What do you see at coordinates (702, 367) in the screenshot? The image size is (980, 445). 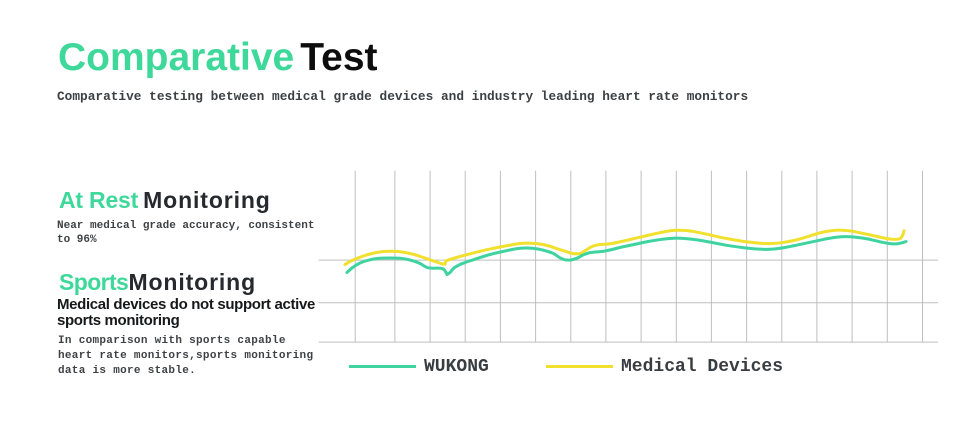 I see `svg-text: Medical Devices` at bounding box center [702, 367].